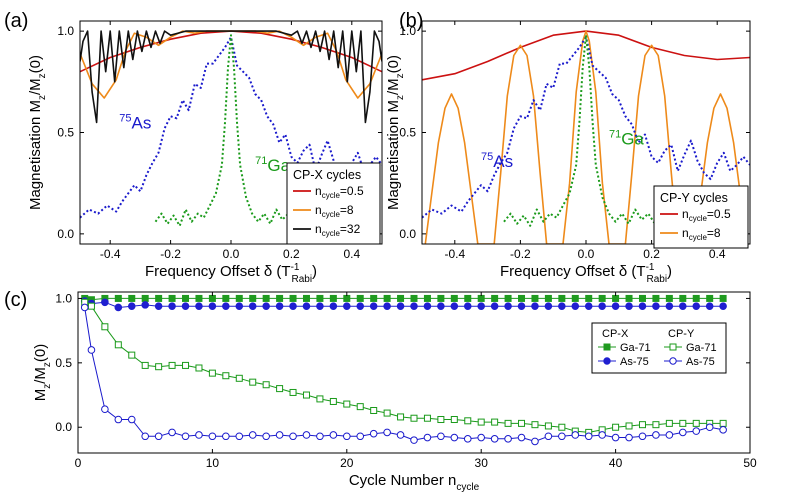 The width and height of the screenshot is (789, 493). Describe the element at coordinates (42, 373) in the screenshot. I see `y-axis-label: Mz/Mz(0)` at that location.